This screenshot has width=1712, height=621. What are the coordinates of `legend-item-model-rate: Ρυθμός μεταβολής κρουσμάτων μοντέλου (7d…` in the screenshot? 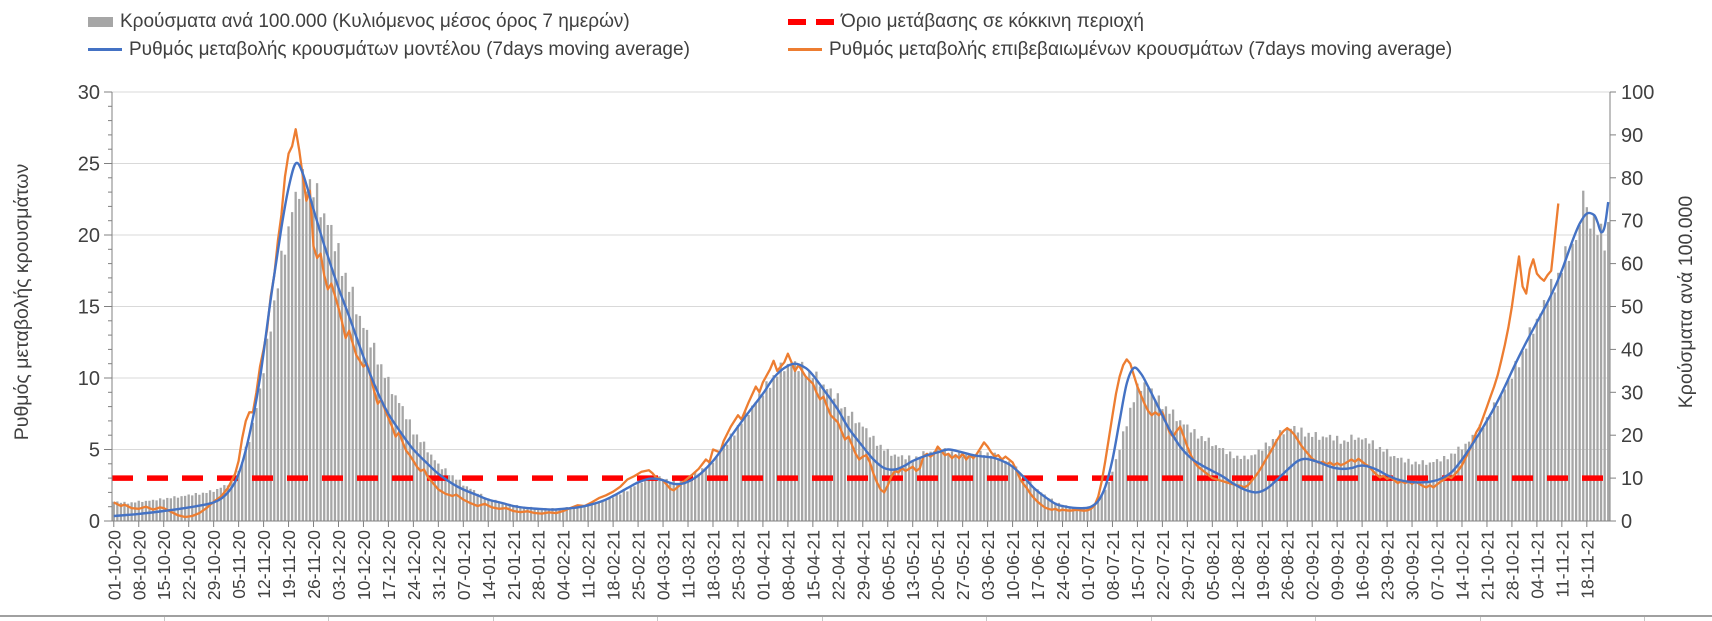 It's located at (389, 49).